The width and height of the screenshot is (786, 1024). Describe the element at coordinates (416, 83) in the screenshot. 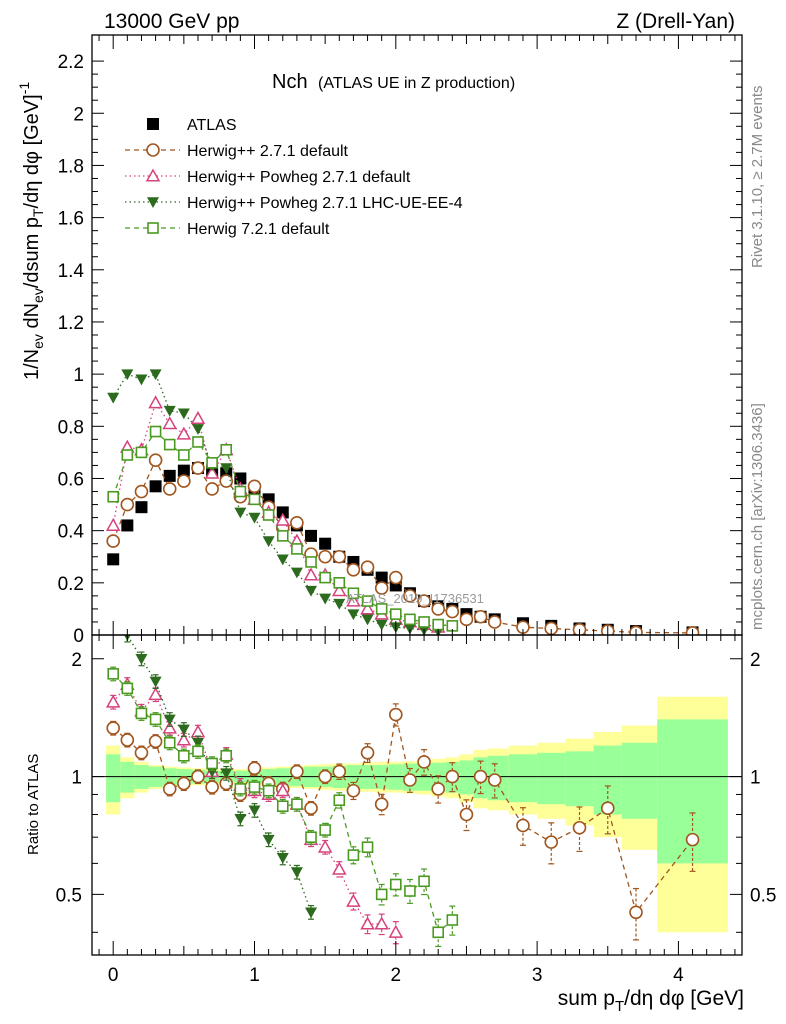

I see `chart-title-sub: (ATLAS UE in Z production)` at that location.